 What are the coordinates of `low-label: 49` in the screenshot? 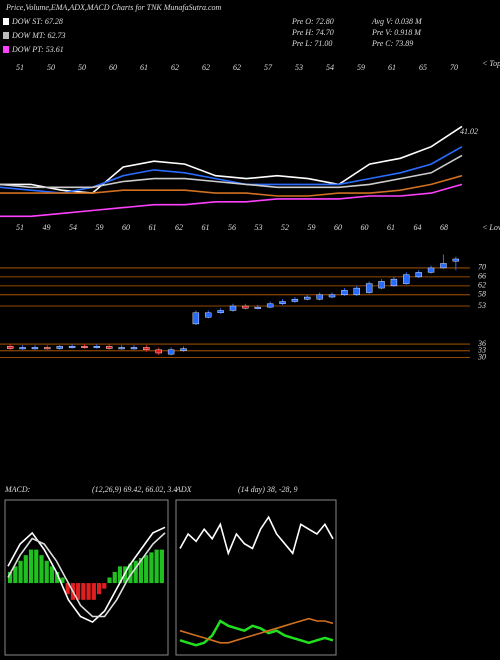 It's located at (47, 227).